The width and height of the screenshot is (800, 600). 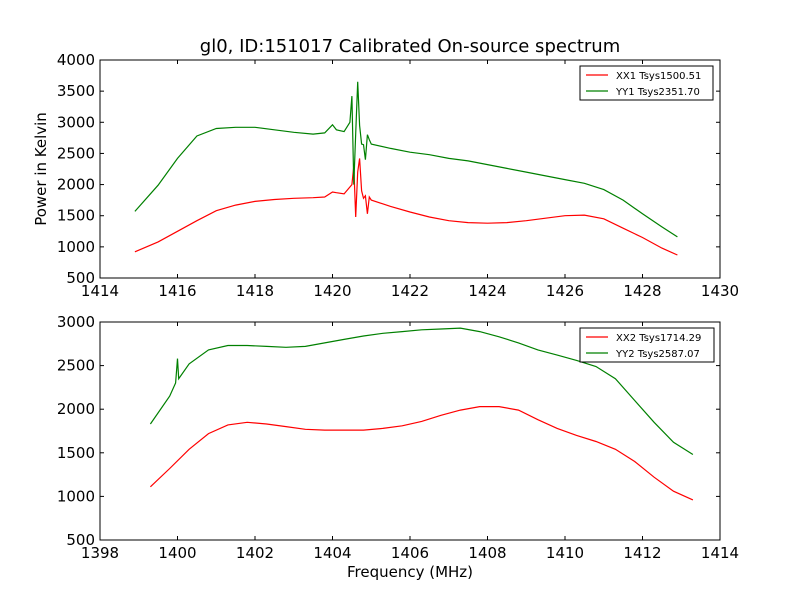 I want to click on x-tick-label: 1410, so click(x=565, y=553).